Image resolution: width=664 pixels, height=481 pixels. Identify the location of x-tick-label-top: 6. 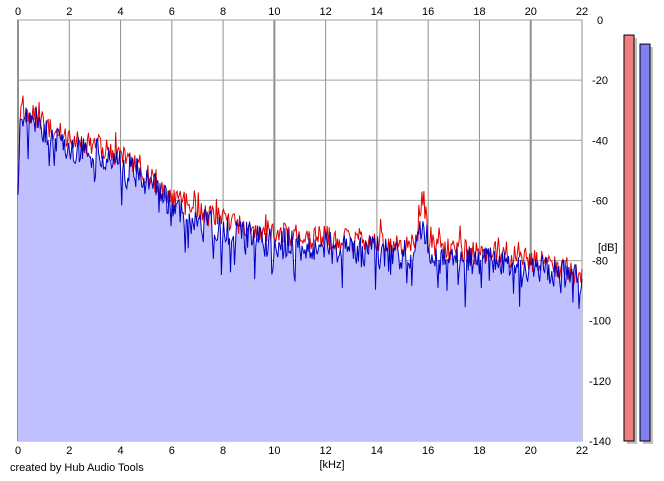
(172, 12).